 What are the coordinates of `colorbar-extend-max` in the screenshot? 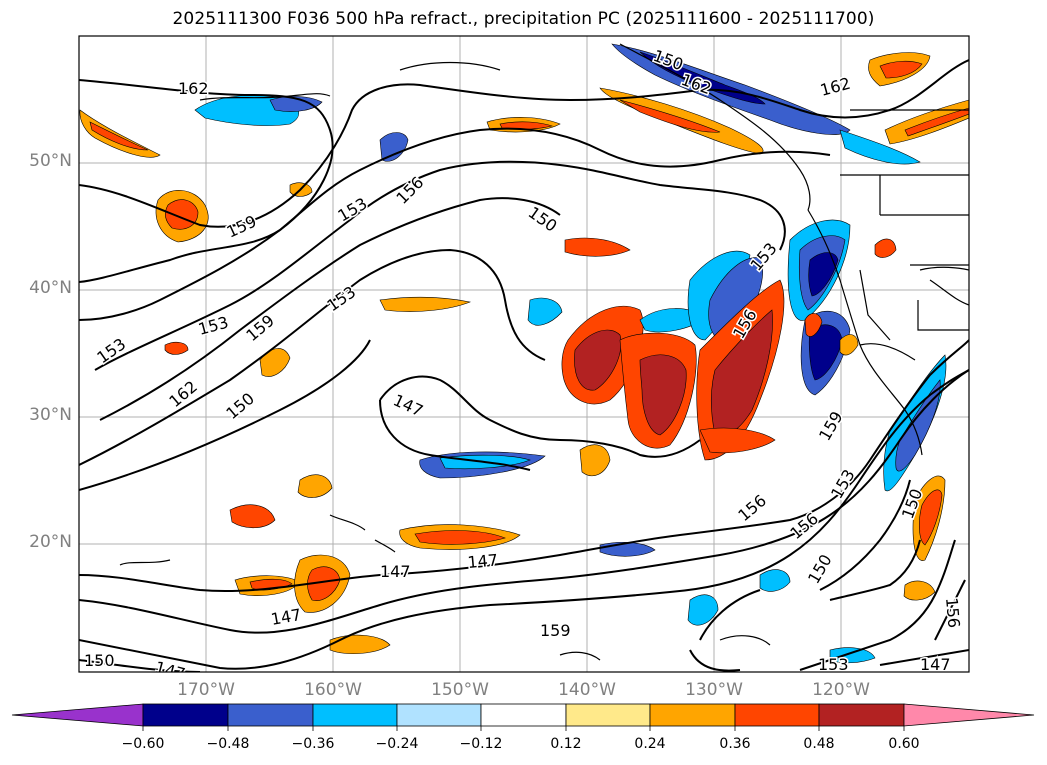 It's located at (969, 715).